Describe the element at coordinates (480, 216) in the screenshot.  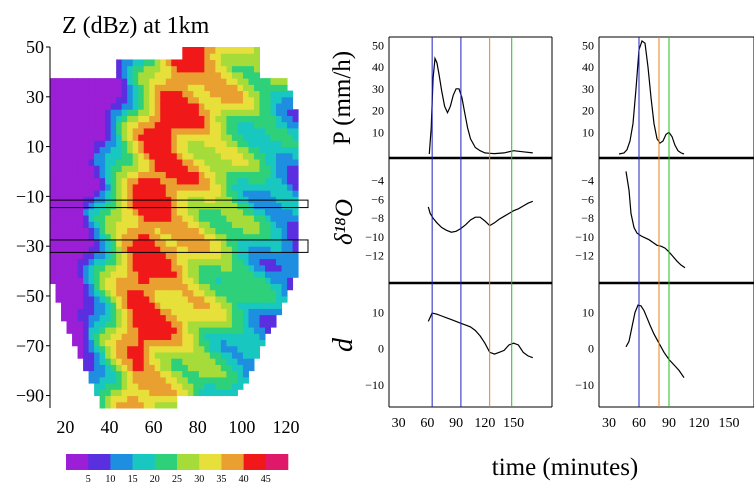
I see `series-line` at that location.